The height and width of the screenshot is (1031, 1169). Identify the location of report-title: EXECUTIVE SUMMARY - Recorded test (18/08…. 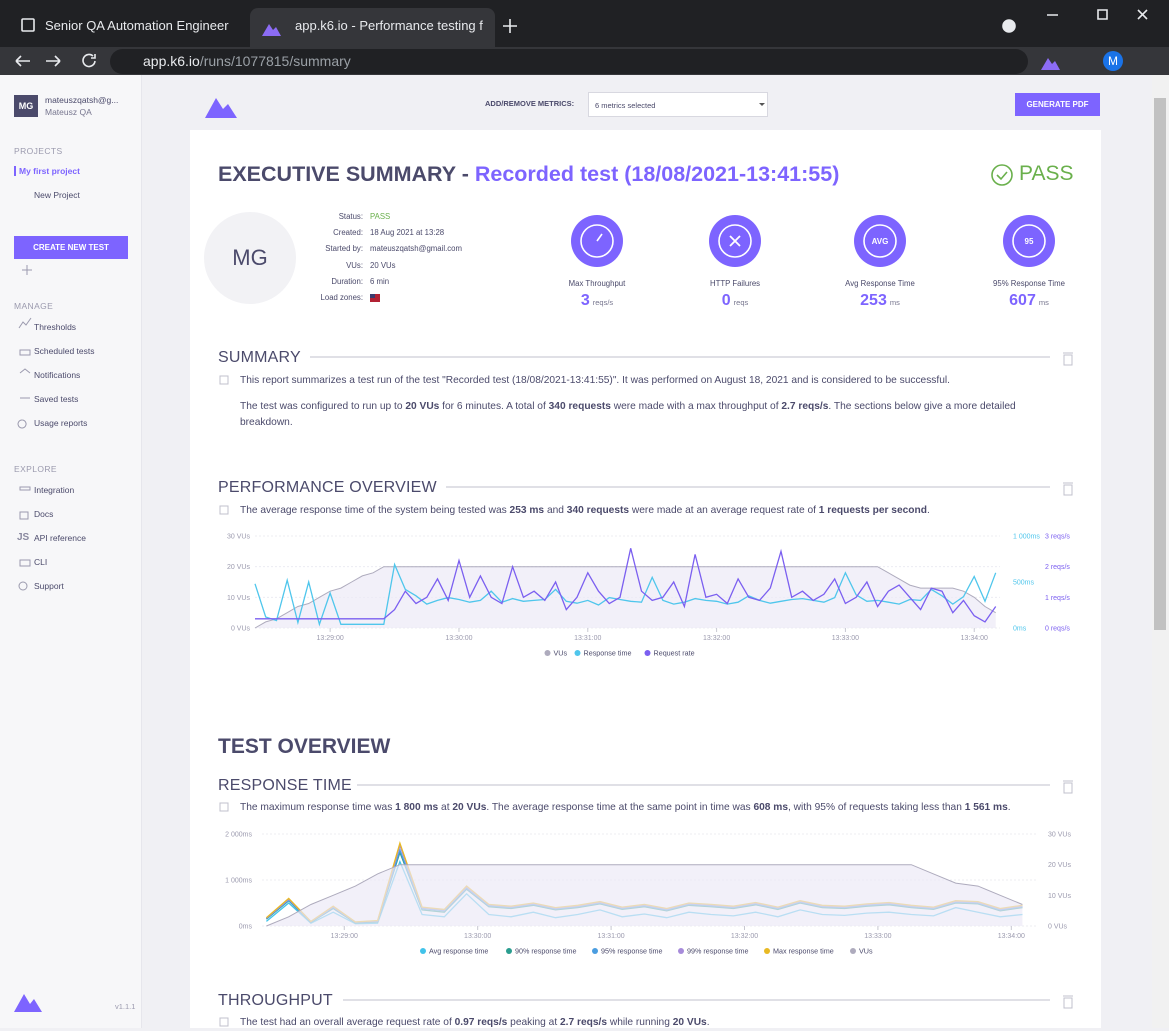
(528, 174).